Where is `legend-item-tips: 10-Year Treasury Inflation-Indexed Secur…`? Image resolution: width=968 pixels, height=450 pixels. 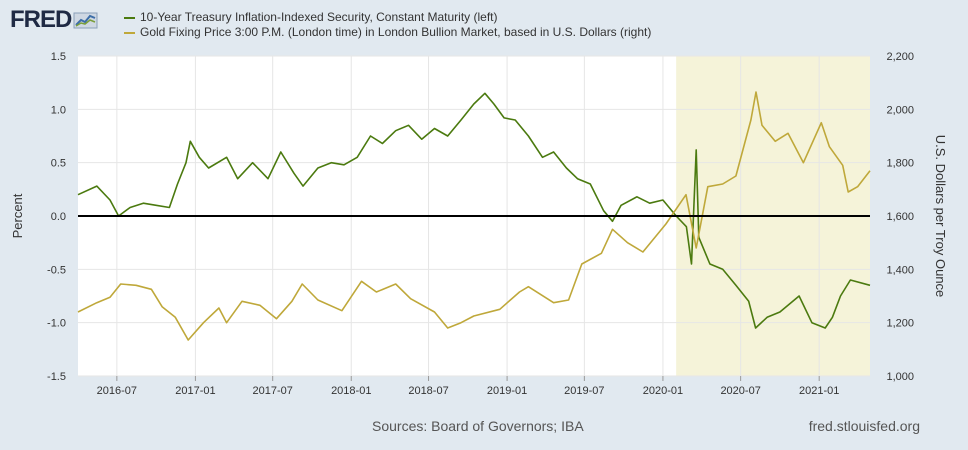
legend-item-tips: 10-Year Treasury Inflation-Indexed Secur… is located at coordinates (387, 17).